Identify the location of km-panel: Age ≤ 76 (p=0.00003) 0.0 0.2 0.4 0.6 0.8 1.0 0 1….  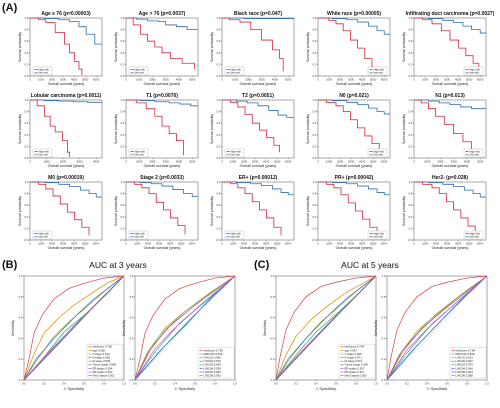
(60, 48).